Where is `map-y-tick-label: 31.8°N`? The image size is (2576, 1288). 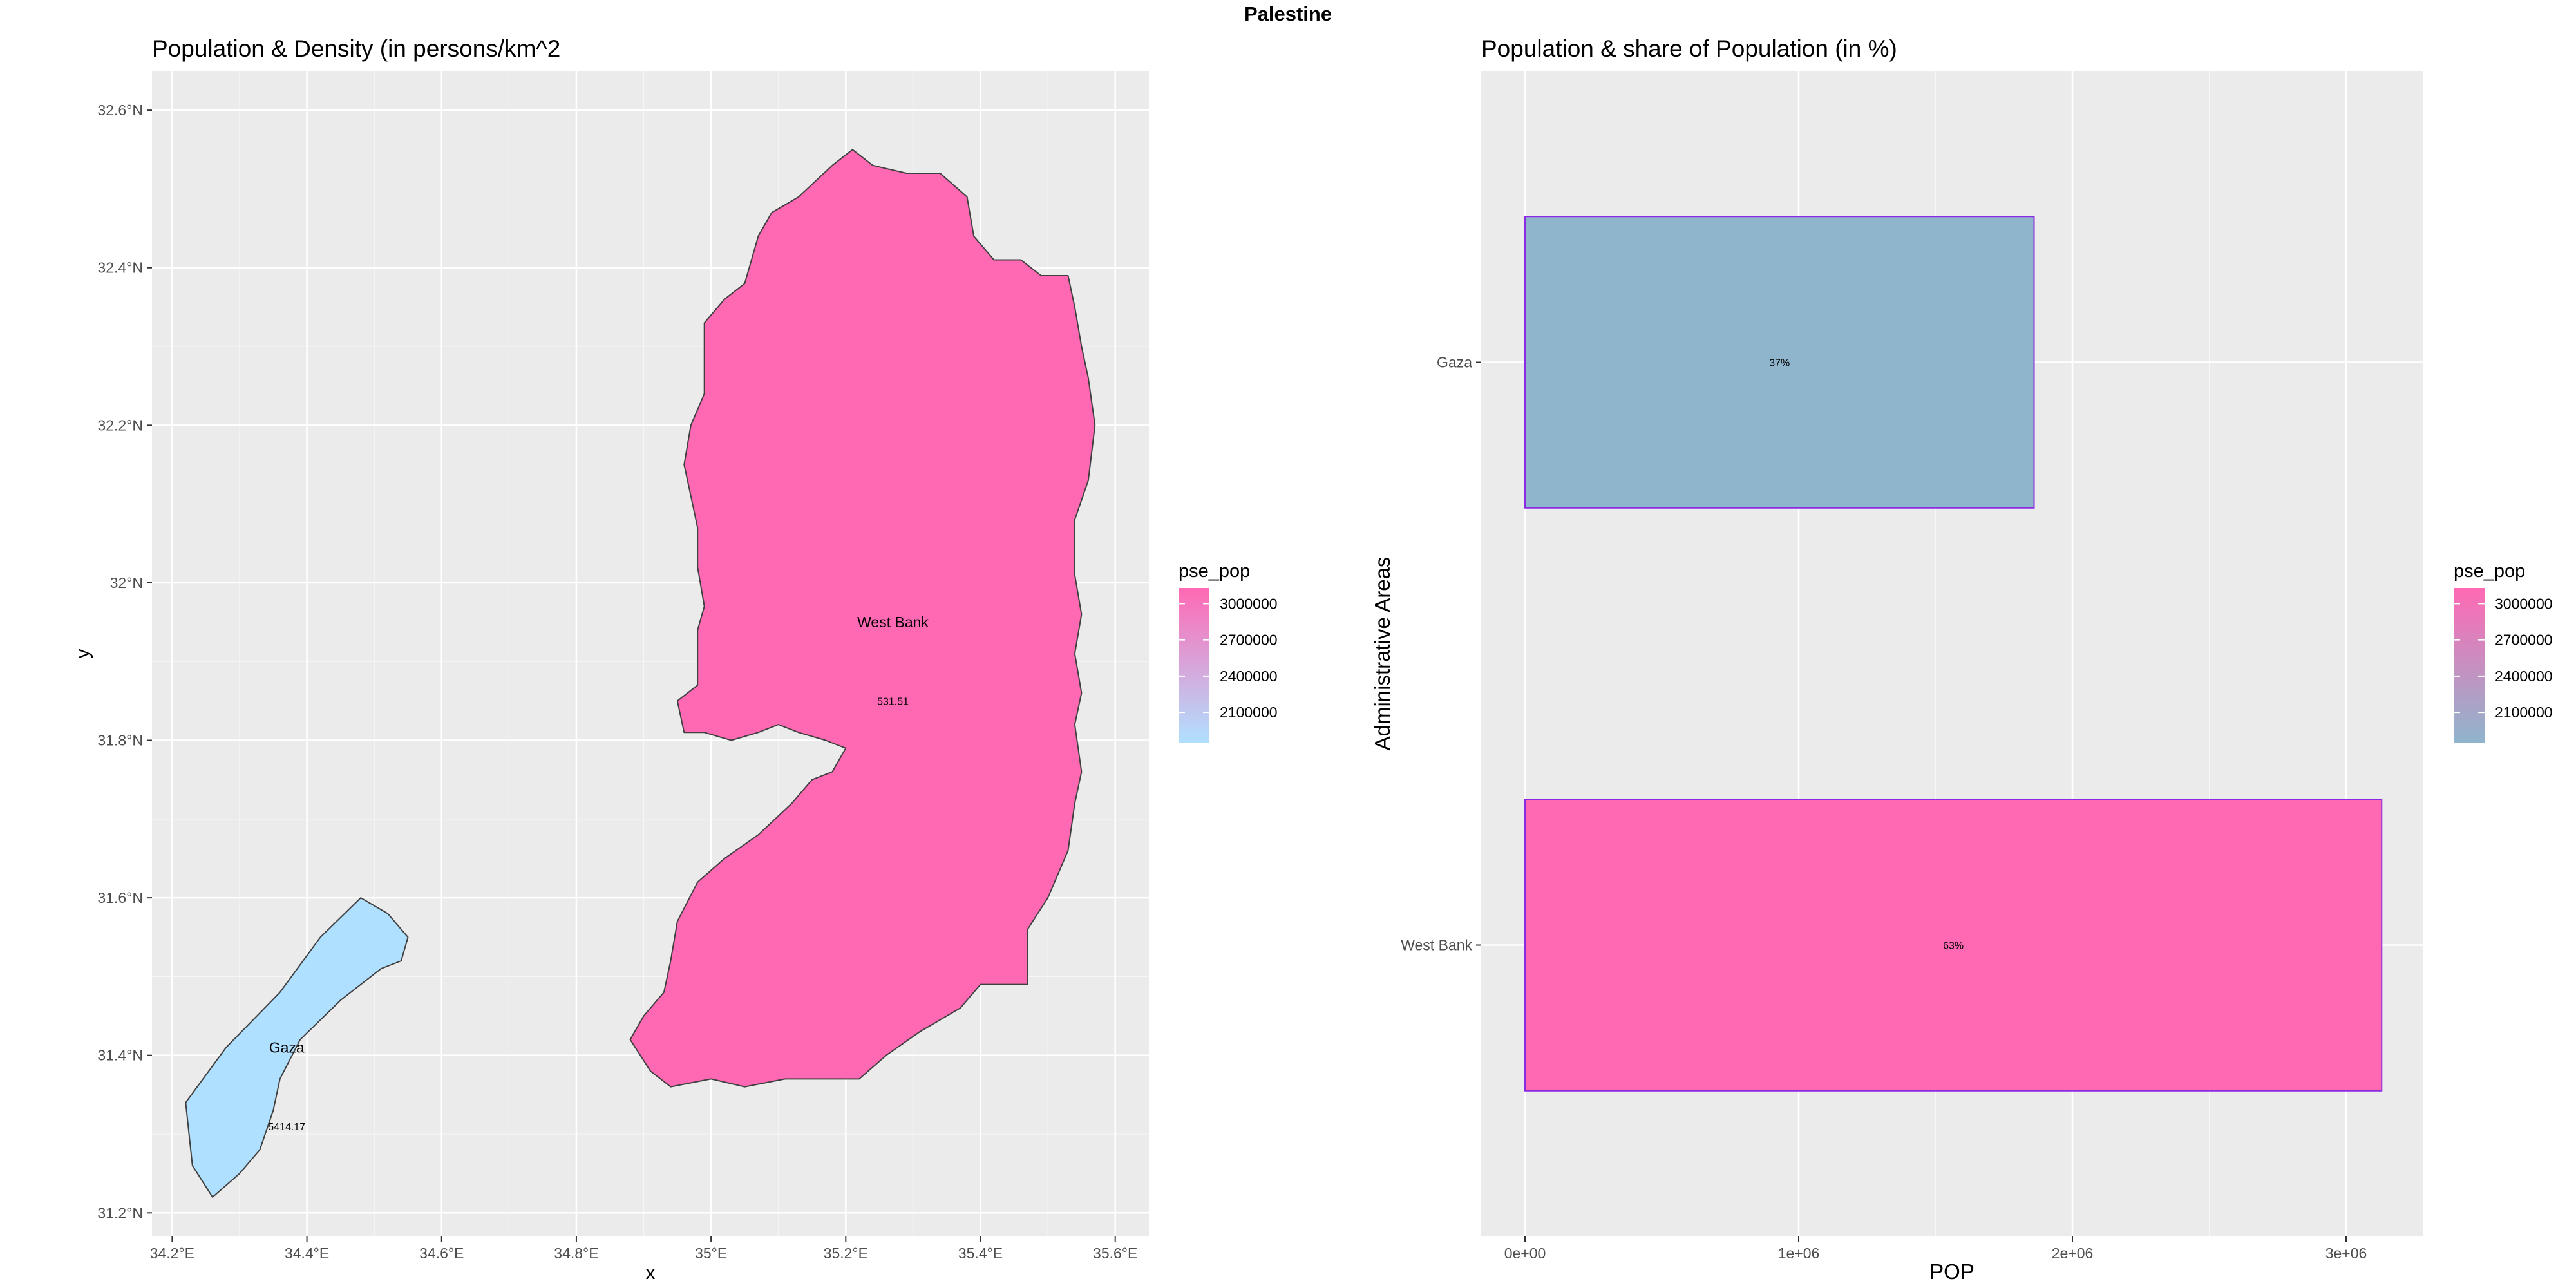
map-y-tick-label: 31.8°N is located at coordinates (120, 741).